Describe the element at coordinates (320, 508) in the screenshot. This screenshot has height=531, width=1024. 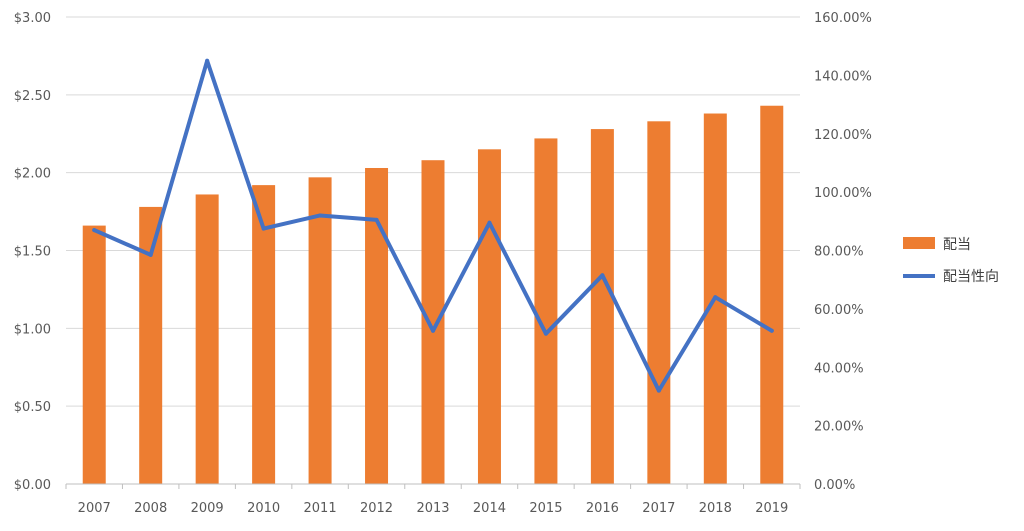
I see `x-tick-label: 2011` at that location.